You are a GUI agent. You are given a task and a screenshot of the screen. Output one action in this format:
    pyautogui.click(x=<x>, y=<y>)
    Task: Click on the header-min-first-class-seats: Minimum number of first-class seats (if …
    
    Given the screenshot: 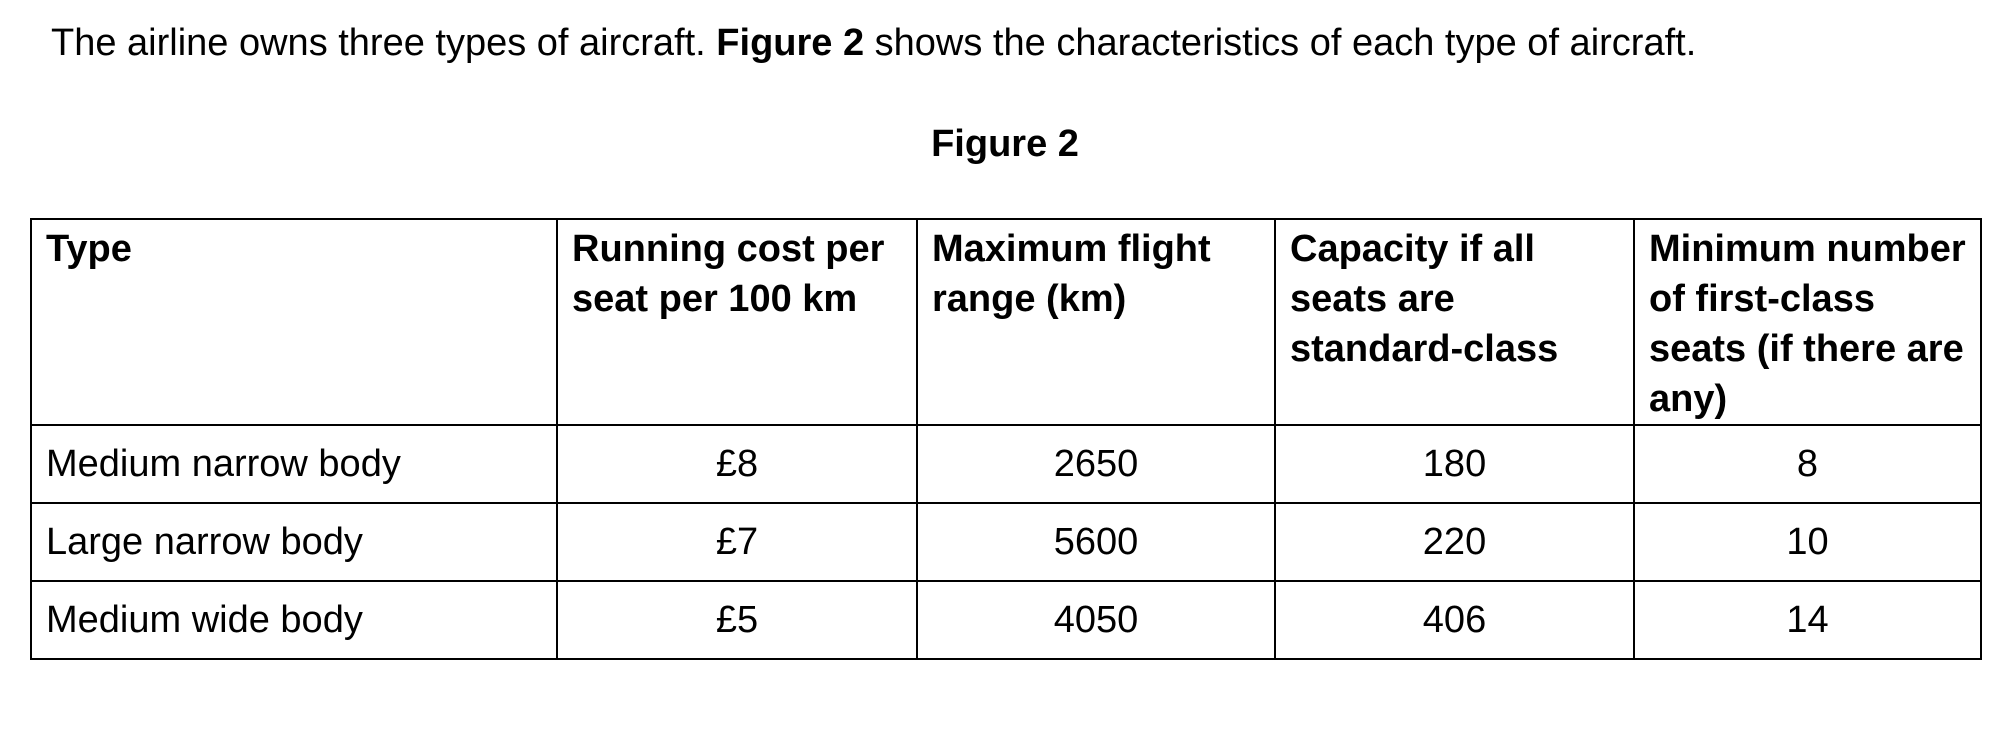 What is the action you would take?
    pyautogui.click(x=1807, y=322)
    